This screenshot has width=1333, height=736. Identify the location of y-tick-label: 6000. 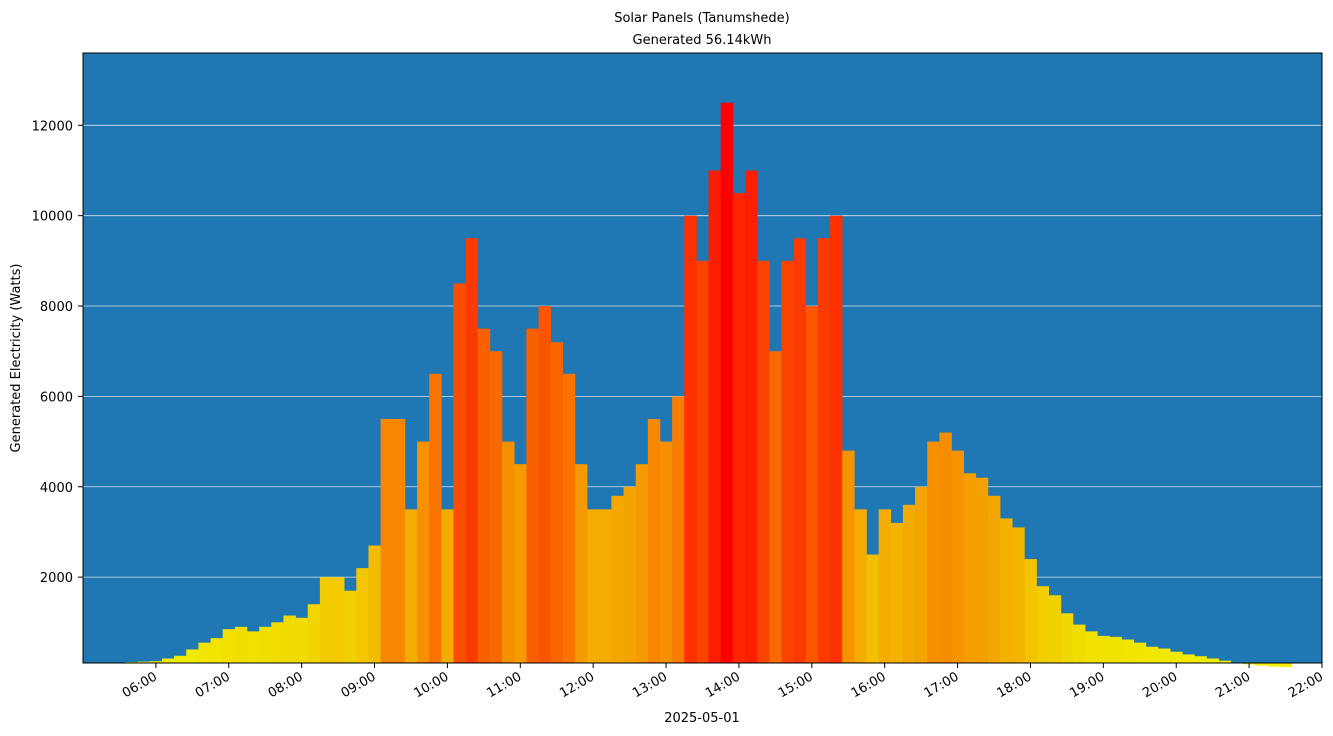
(56, 397).